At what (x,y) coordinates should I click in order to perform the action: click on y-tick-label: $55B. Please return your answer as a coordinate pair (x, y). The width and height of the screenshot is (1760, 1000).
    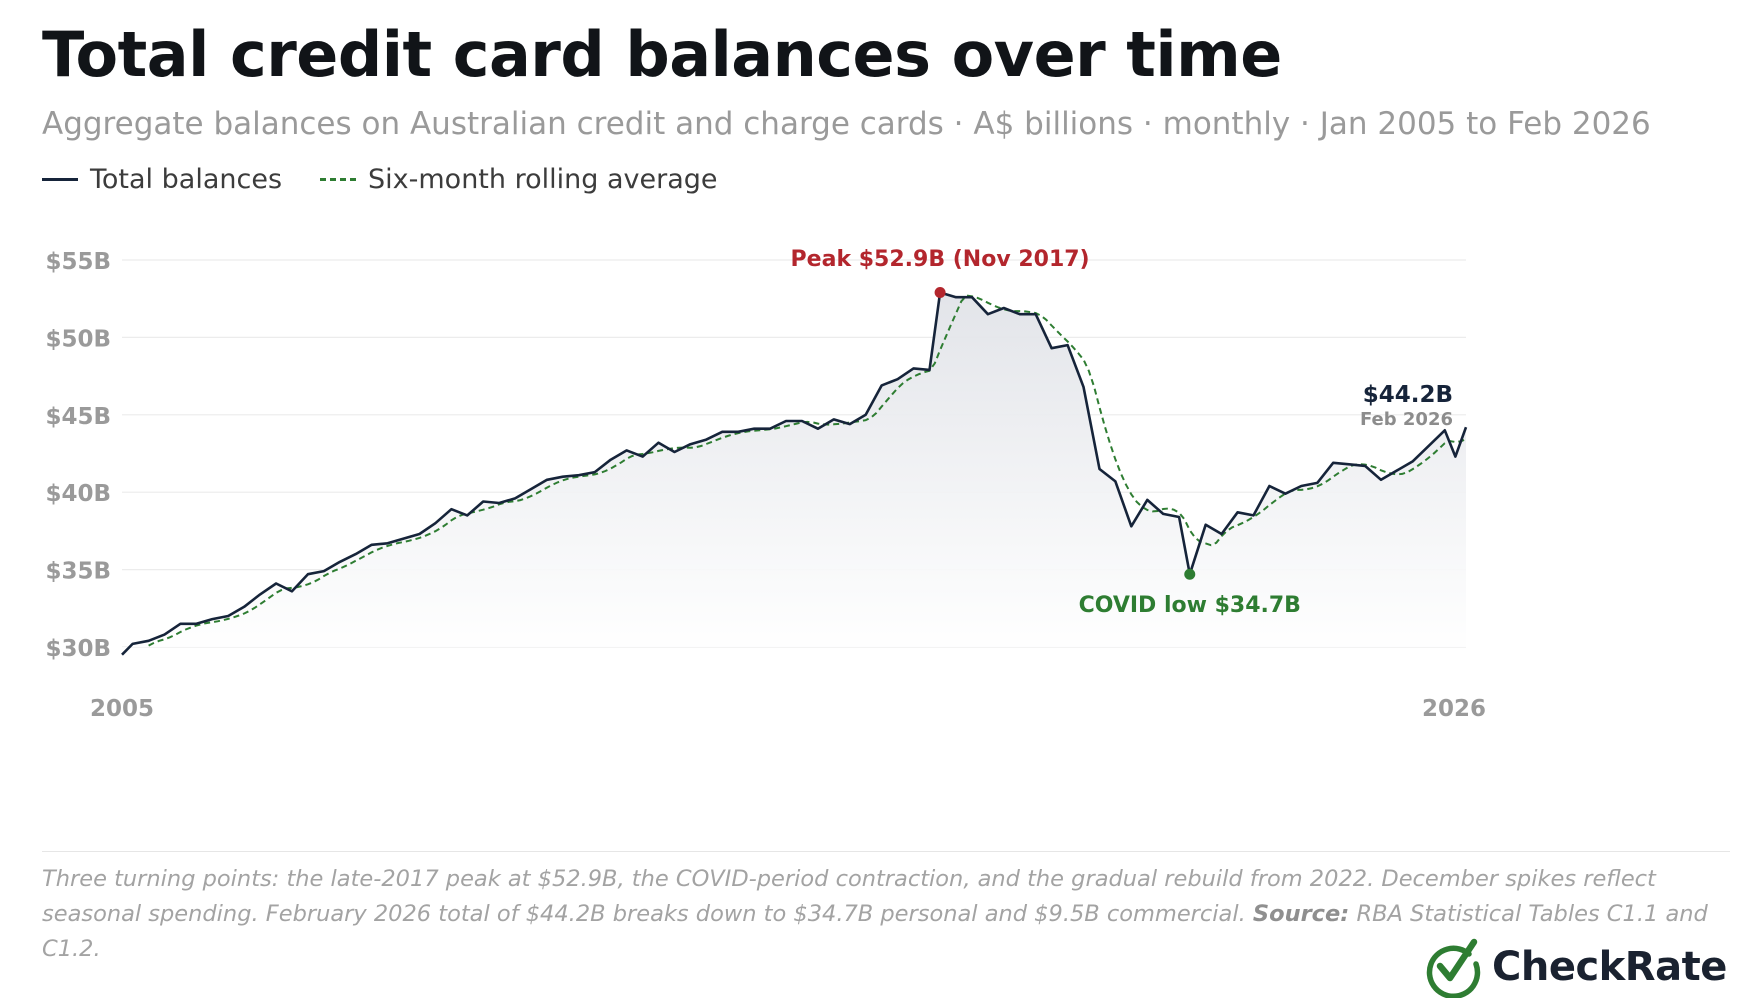
    Looking at the image, I should click on (78, 262).